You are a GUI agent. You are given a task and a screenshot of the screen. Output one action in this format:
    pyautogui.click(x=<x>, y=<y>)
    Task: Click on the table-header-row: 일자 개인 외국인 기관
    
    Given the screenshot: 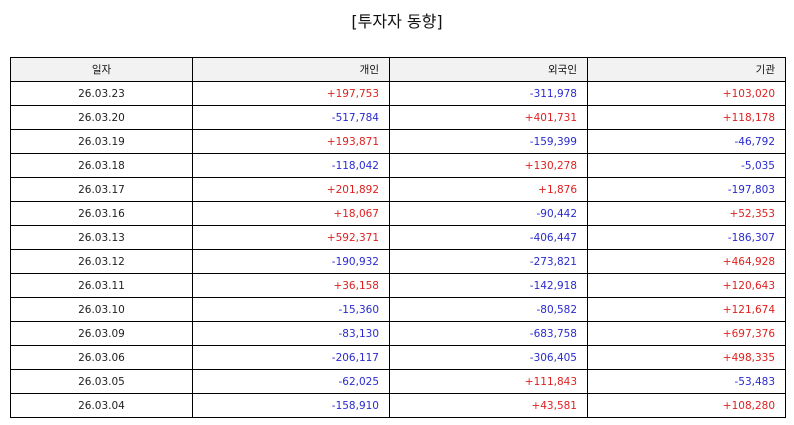 What is the action you would take?
    pyautogui.click(x=398, y=69)
    